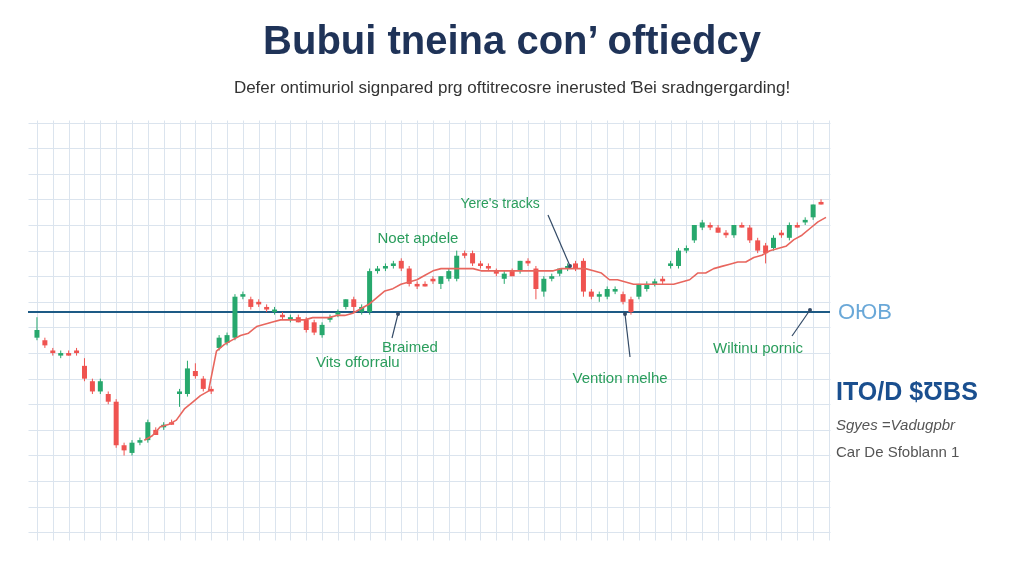 This screenshot has height=576, width=1024. Describe the element at coordinates (418, 237) in the screenshot. I see `annotation: Noet apdele` at that location.